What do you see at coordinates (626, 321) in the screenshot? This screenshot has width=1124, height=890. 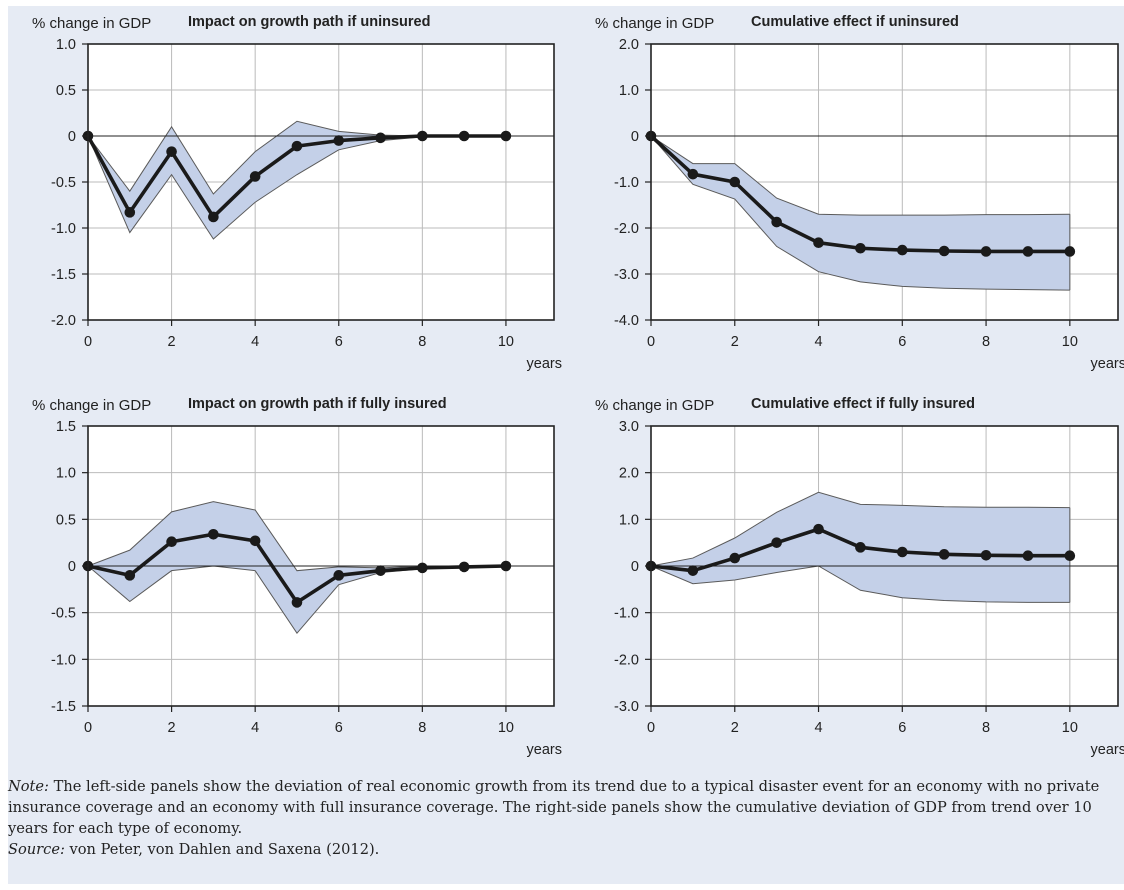 I see `y-tick-label: -4.0` at bounding box center [626, 321].